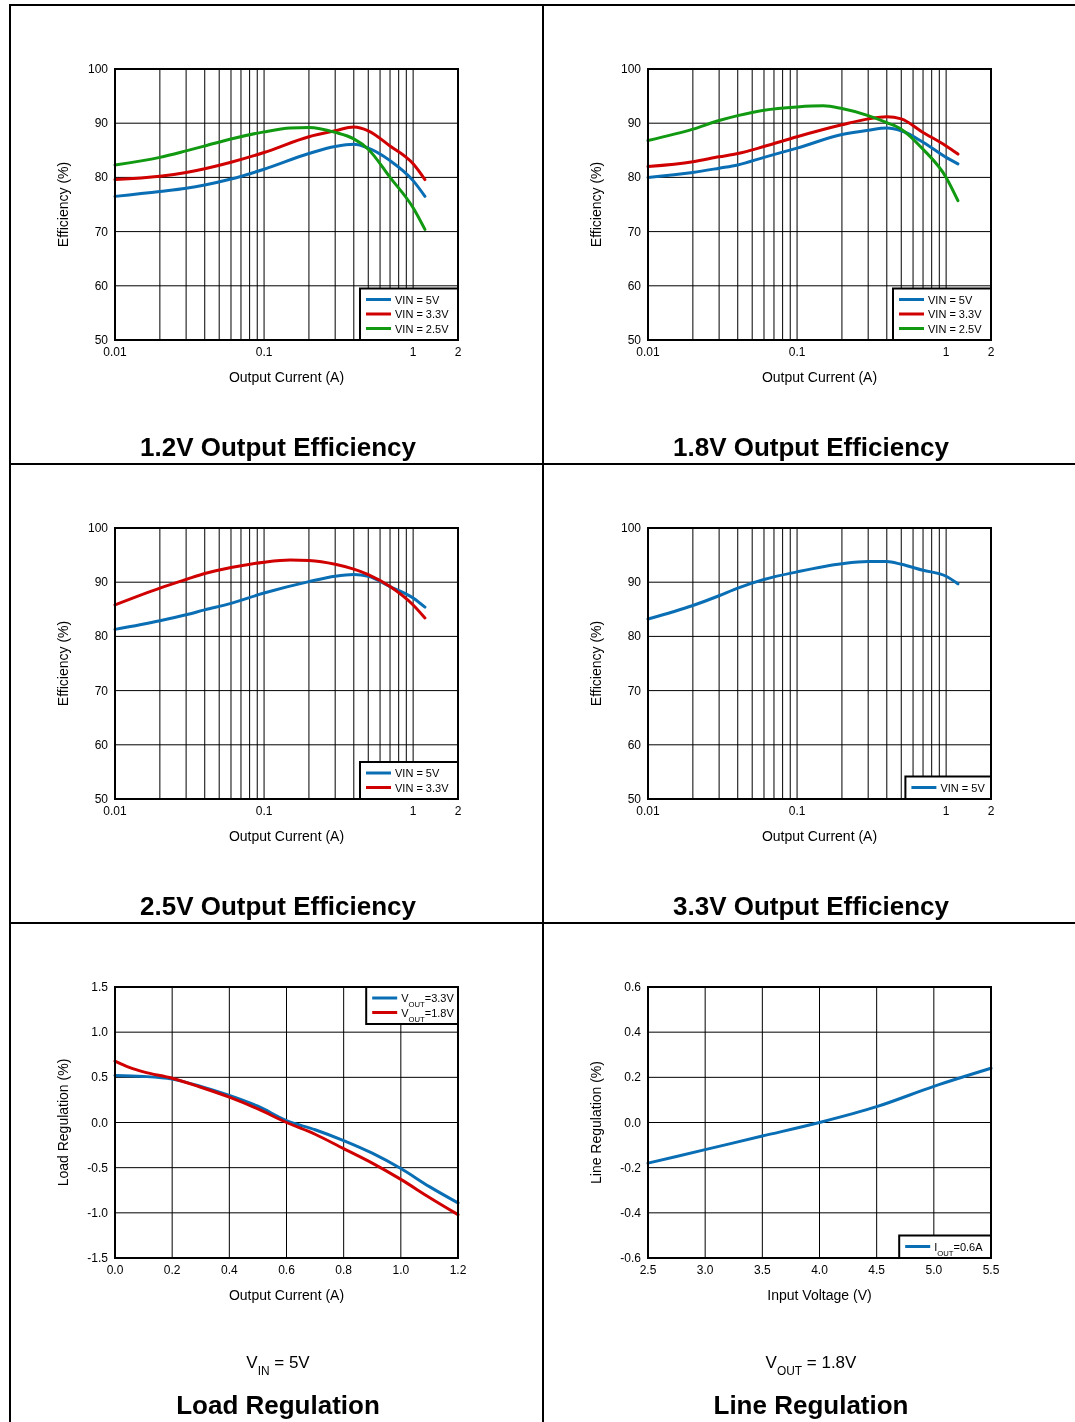 The height and width of the screenshot is (1422, 1075). Describe the element at coordinates (811, 447) in the screenshot. I see `text: 1.8V Output Efficiency` at that location.